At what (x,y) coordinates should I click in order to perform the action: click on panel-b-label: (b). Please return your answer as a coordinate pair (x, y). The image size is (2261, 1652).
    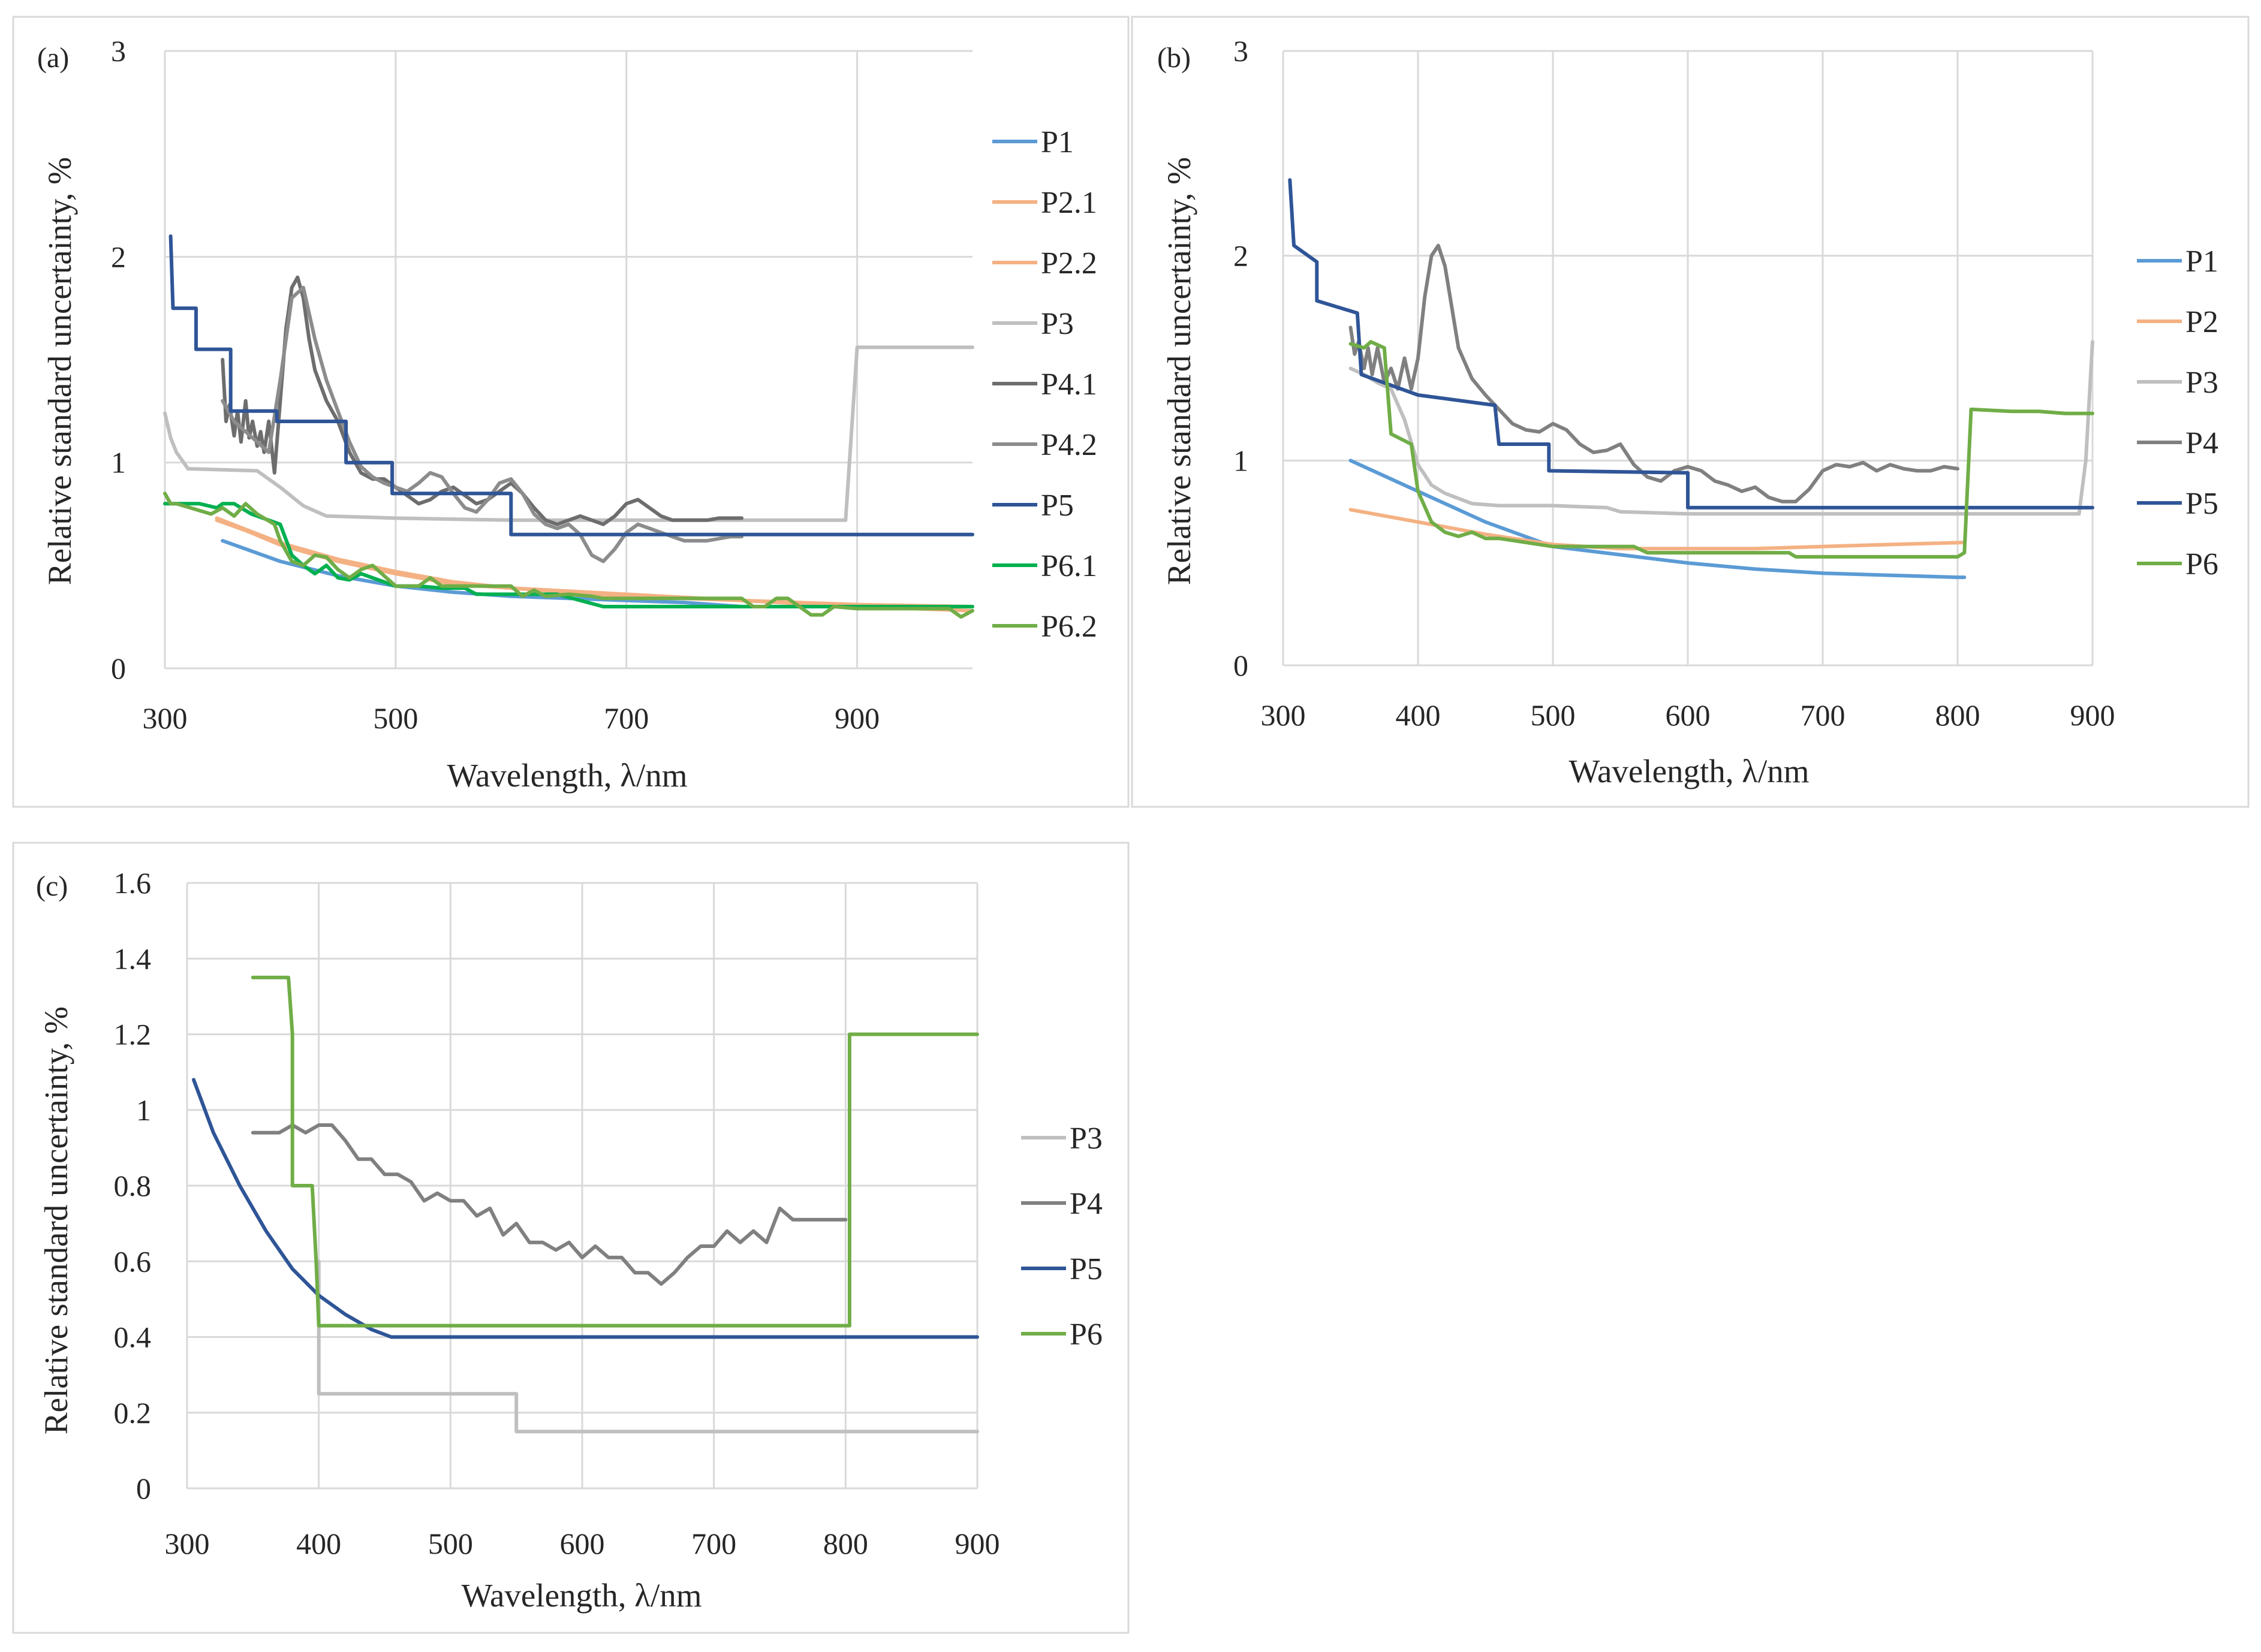
    Looking at the image, I should click on (1174, 58).